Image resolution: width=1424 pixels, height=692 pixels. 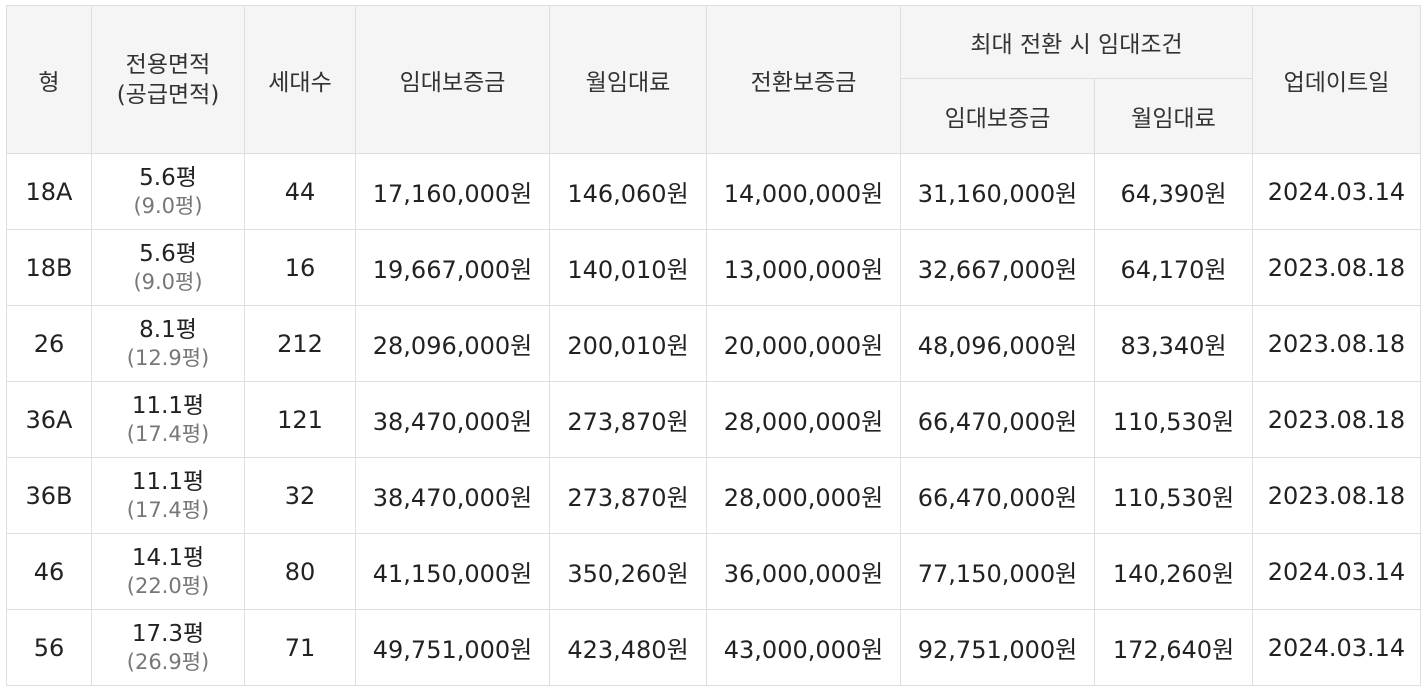 What do you see at coordinates (997, 267) in the screenshot?
I see `cell-max-deposit: 32,667,000원` at bounding box center [997, 267].